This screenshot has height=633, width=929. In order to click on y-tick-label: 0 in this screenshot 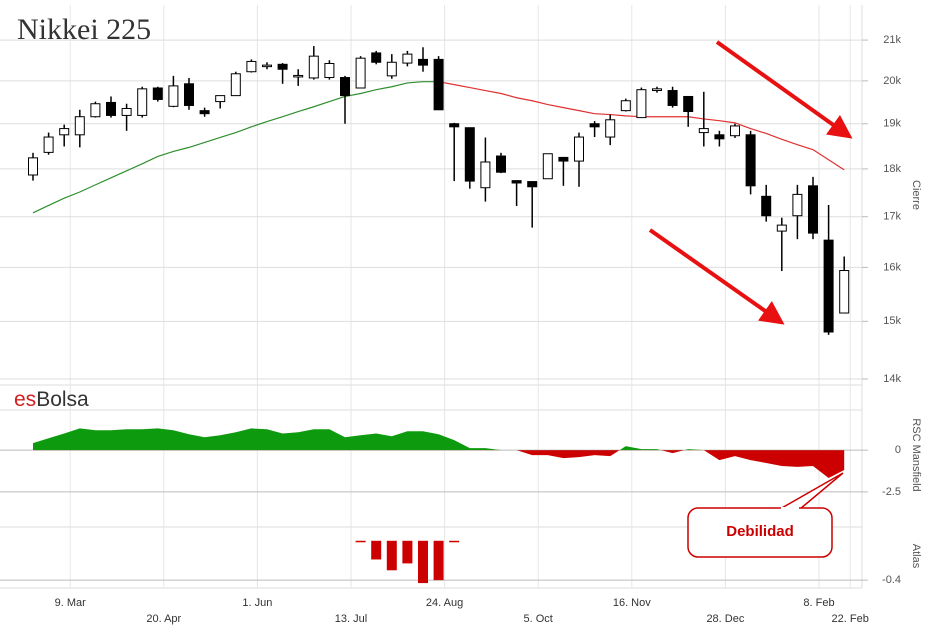, I will do `click(898, 450)`.